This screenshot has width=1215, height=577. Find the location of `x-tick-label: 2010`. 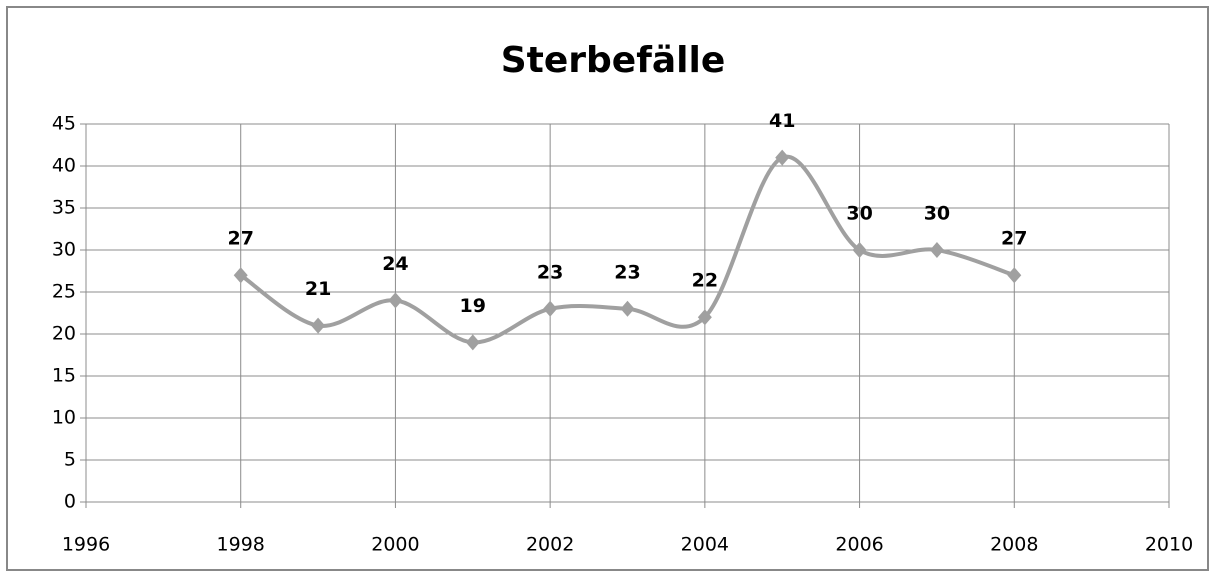

x-tick-label: 2010 is located at coordinates (1169, 545).